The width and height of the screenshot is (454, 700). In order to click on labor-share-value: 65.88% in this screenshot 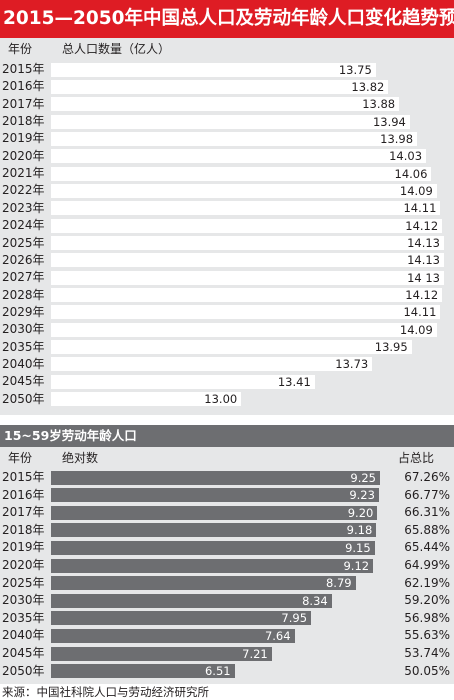, I will do `click(427, 529)`.